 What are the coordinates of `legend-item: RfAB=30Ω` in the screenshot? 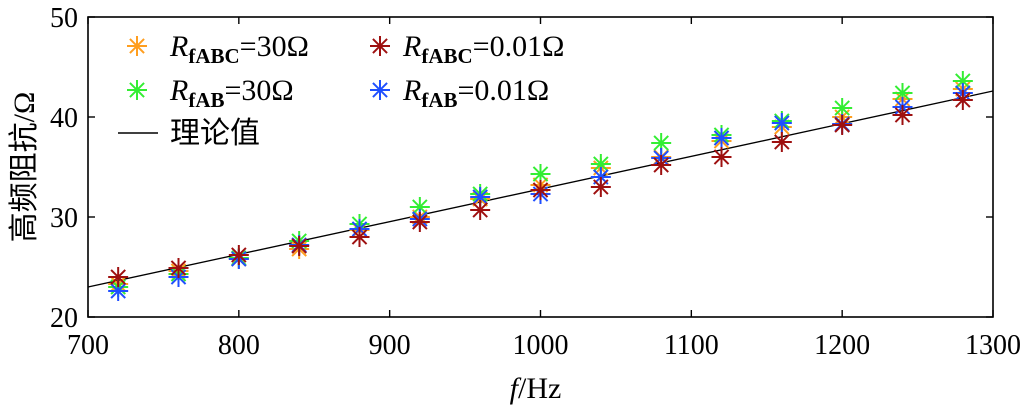 It's located at (210, 93).